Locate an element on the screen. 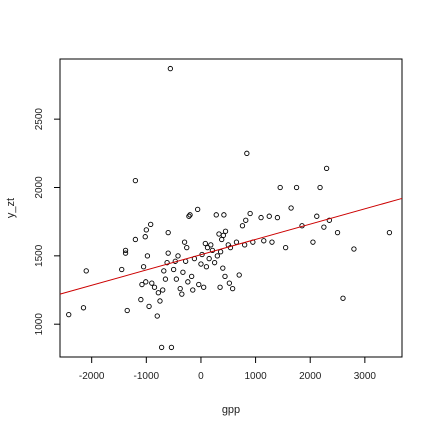  y-tick-label: 1500 is located at coordinates (39, 255).